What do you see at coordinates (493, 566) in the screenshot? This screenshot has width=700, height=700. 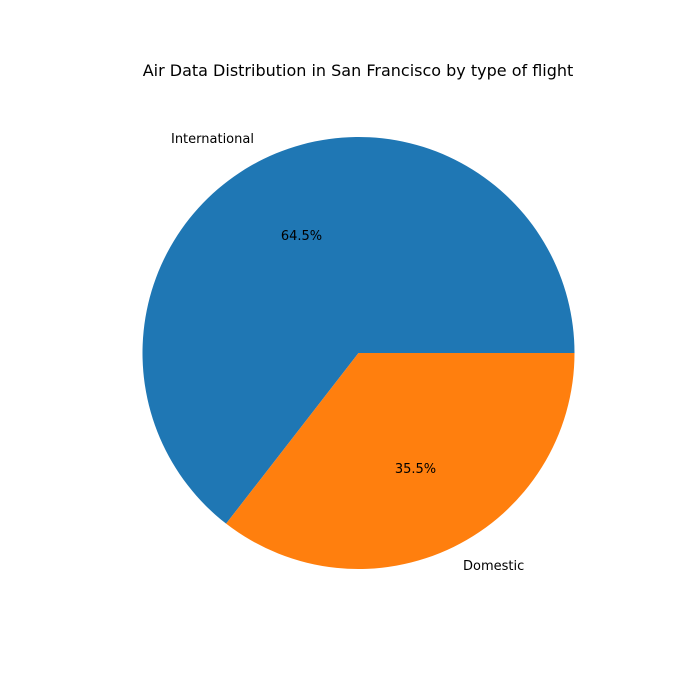 I see `slice-label-domestic: Domestic` at bounding box center [493, 566].